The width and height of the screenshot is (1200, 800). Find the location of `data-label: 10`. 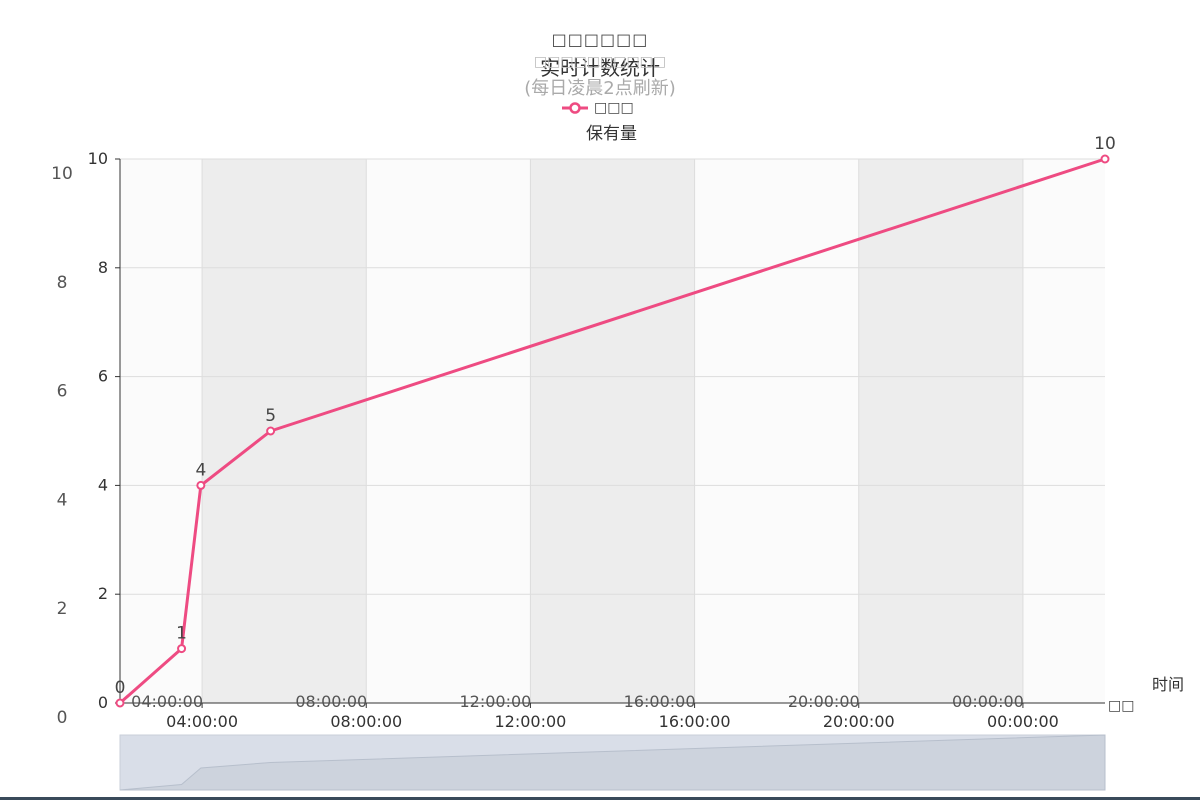

data-label: 10 is located at coordinates (1105, 144).